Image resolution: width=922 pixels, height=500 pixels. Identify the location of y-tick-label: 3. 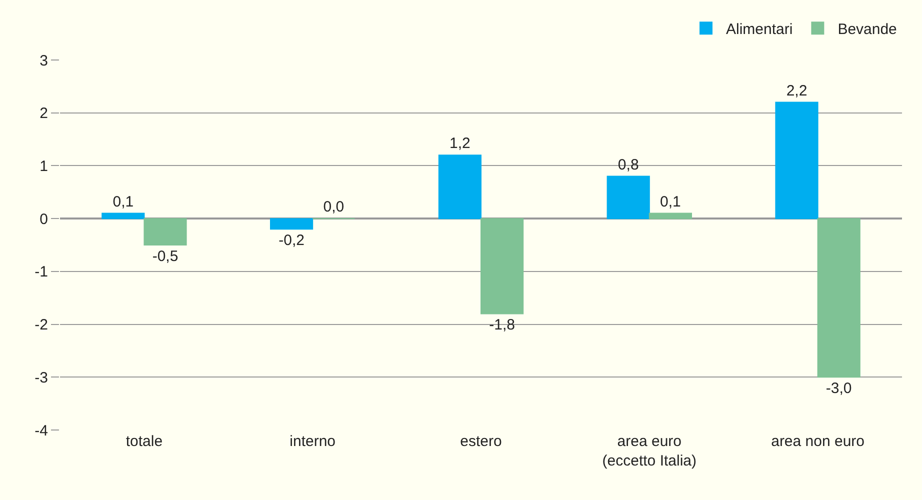
(44, 61).